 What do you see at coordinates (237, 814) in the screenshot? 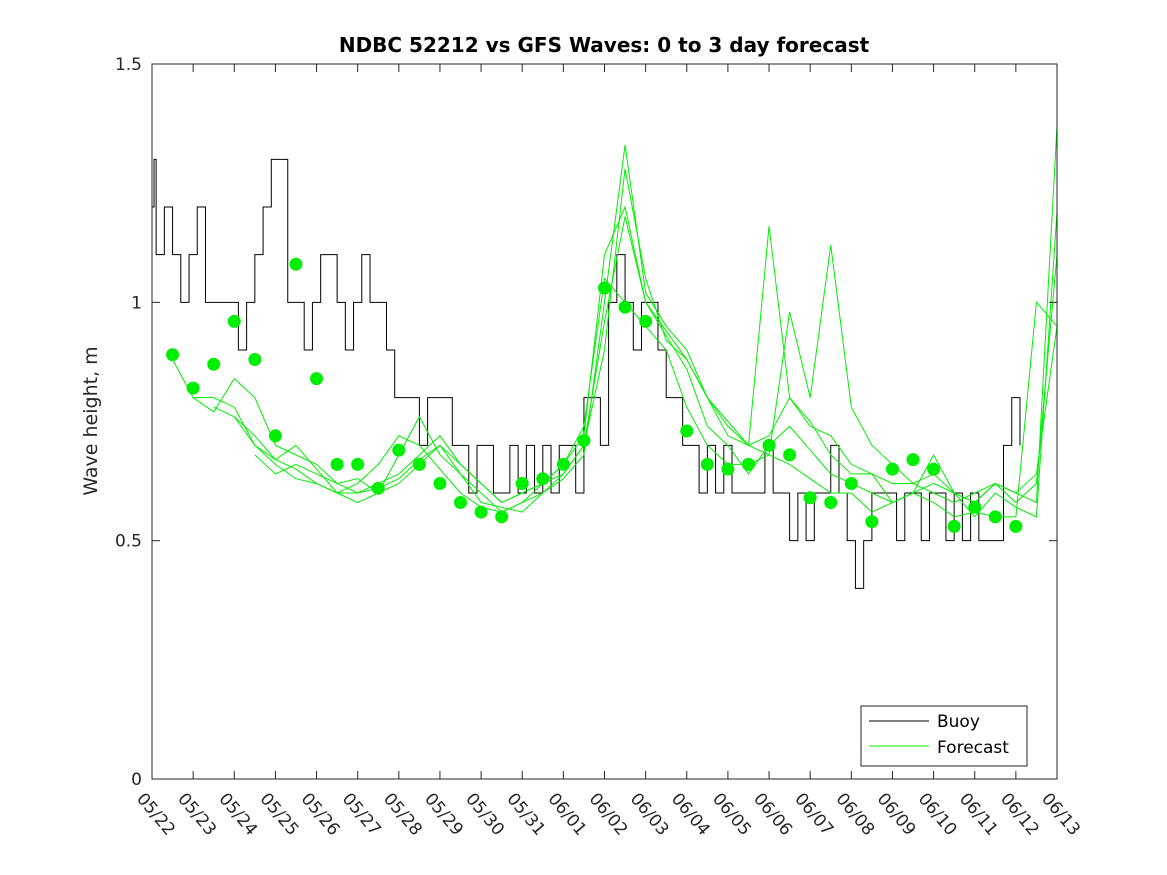
I see `x-tick-label: 05/24` at bounding box center [237, 814].